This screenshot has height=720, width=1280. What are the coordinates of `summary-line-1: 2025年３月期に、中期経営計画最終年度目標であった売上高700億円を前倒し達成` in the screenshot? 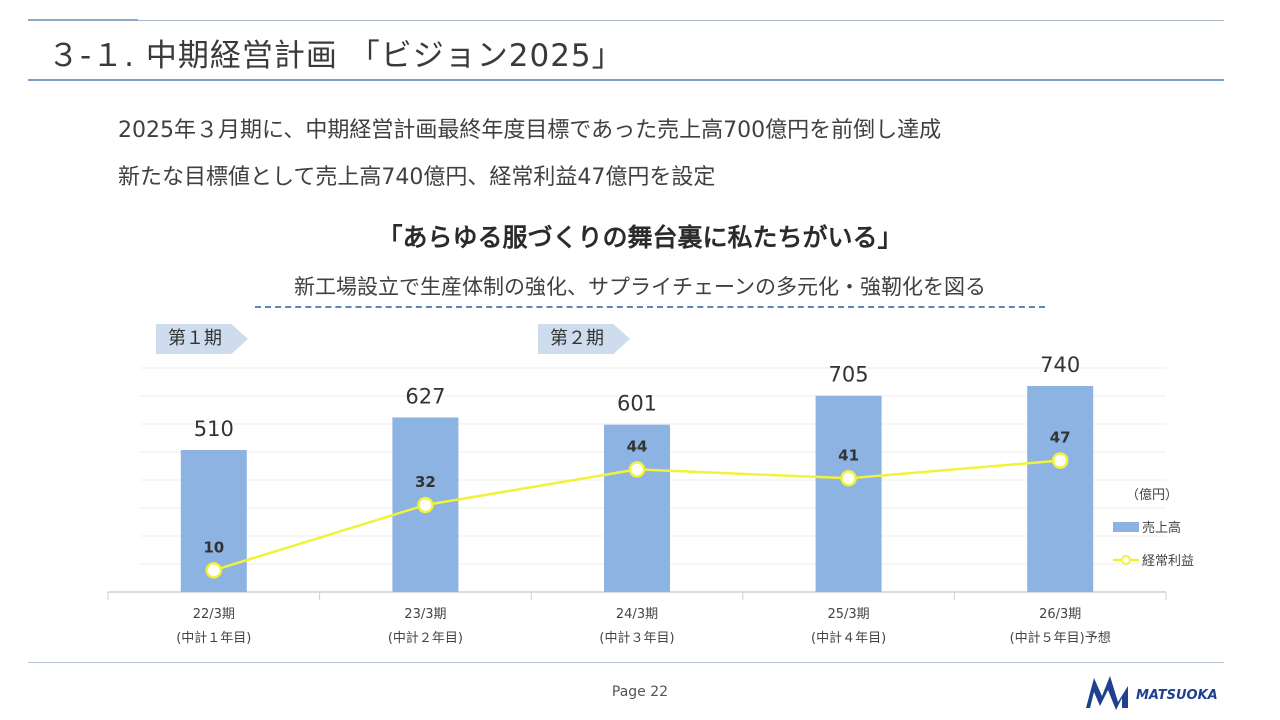 It's located at (530, 130).